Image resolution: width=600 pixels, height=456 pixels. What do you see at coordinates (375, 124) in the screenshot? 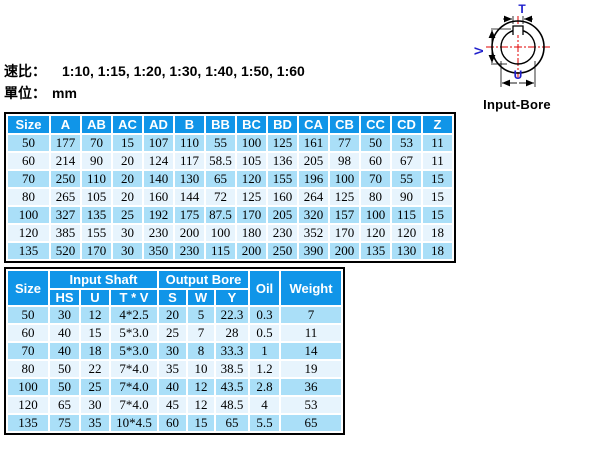
I see `column-header: CC` at bounding box center [375, 124].